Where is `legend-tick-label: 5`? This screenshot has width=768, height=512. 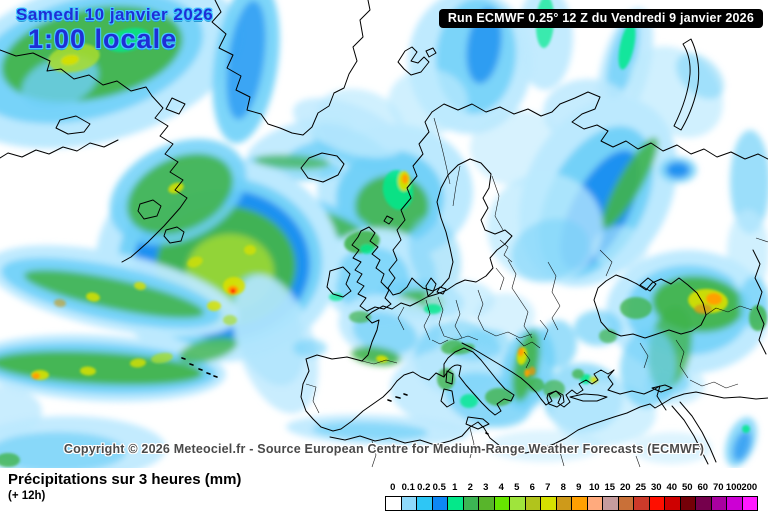
legend-tick-label: 5 is located at coordinates (517, 487).